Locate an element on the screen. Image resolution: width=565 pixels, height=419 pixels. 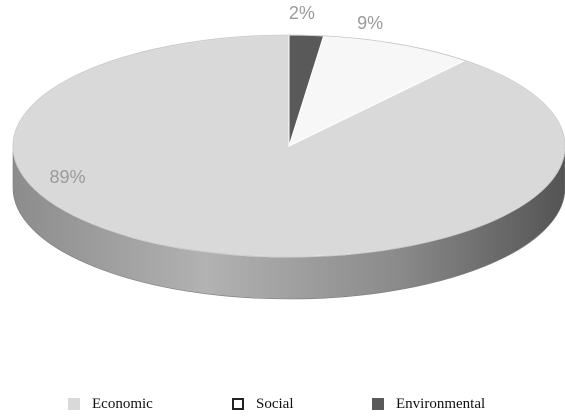
legend-item-economic: Economic is located at coordinates (110, 404).